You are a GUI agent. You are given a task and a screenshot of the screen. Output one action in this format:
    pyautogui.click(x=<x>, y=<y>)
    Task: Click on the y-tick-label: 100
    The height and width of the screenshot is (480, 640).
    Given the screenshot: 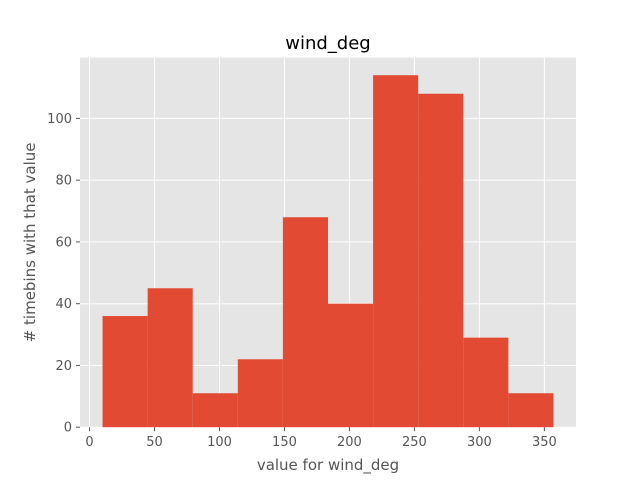 What is the action you would take?
    pyautogui.click(x=59, y=119)
    